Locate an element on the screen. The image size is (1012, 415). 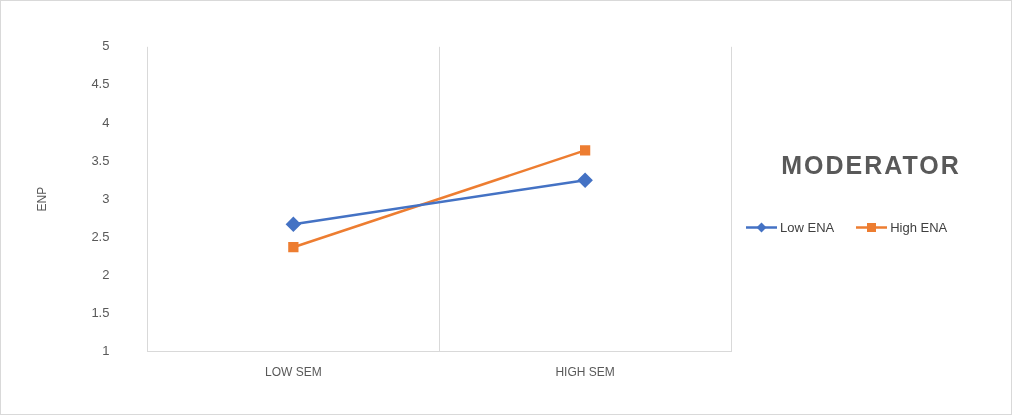
legend-label: High ENA is located at coordinates (919, 227).